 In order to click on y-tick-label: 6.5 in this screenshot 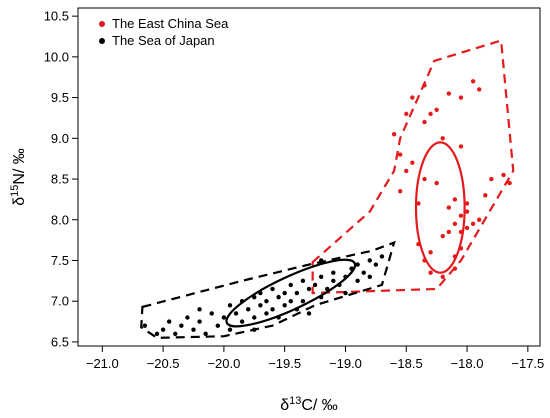, I will do `click(60, 341)`.